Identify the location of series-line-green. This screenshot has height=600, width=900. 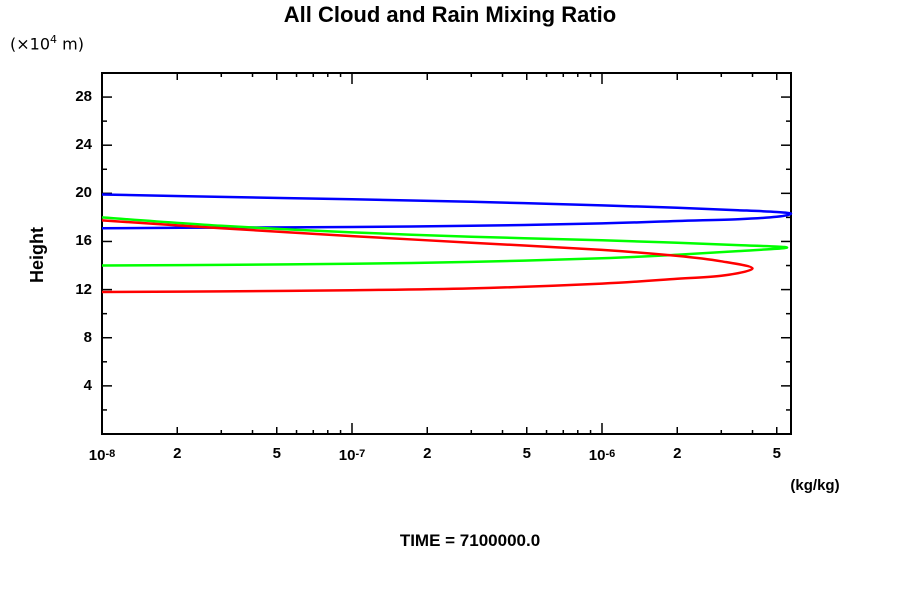
(445, 241).